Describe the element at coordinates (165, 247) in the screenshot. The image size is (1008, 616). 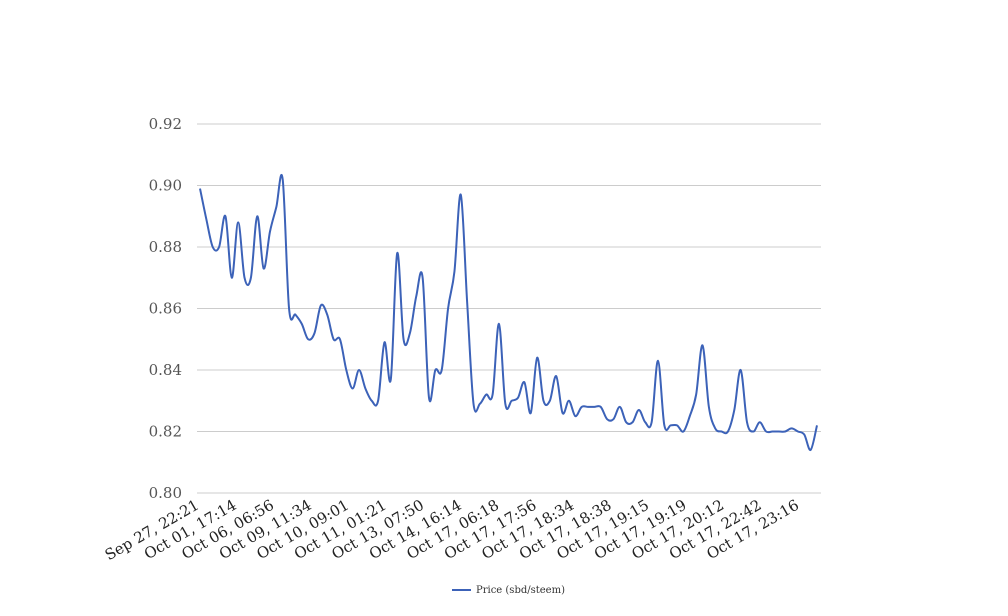
I see `y-tick-label: 0.88` at that location.